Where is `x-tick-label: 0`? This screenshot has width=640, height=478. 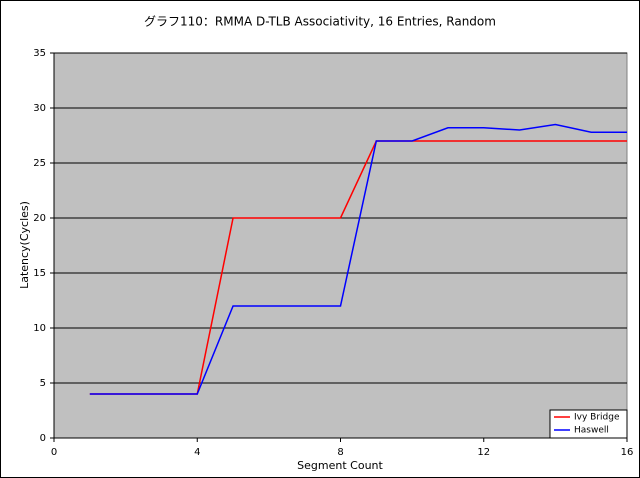
x-tick-label: 0 is located at coordinates (54, 452).